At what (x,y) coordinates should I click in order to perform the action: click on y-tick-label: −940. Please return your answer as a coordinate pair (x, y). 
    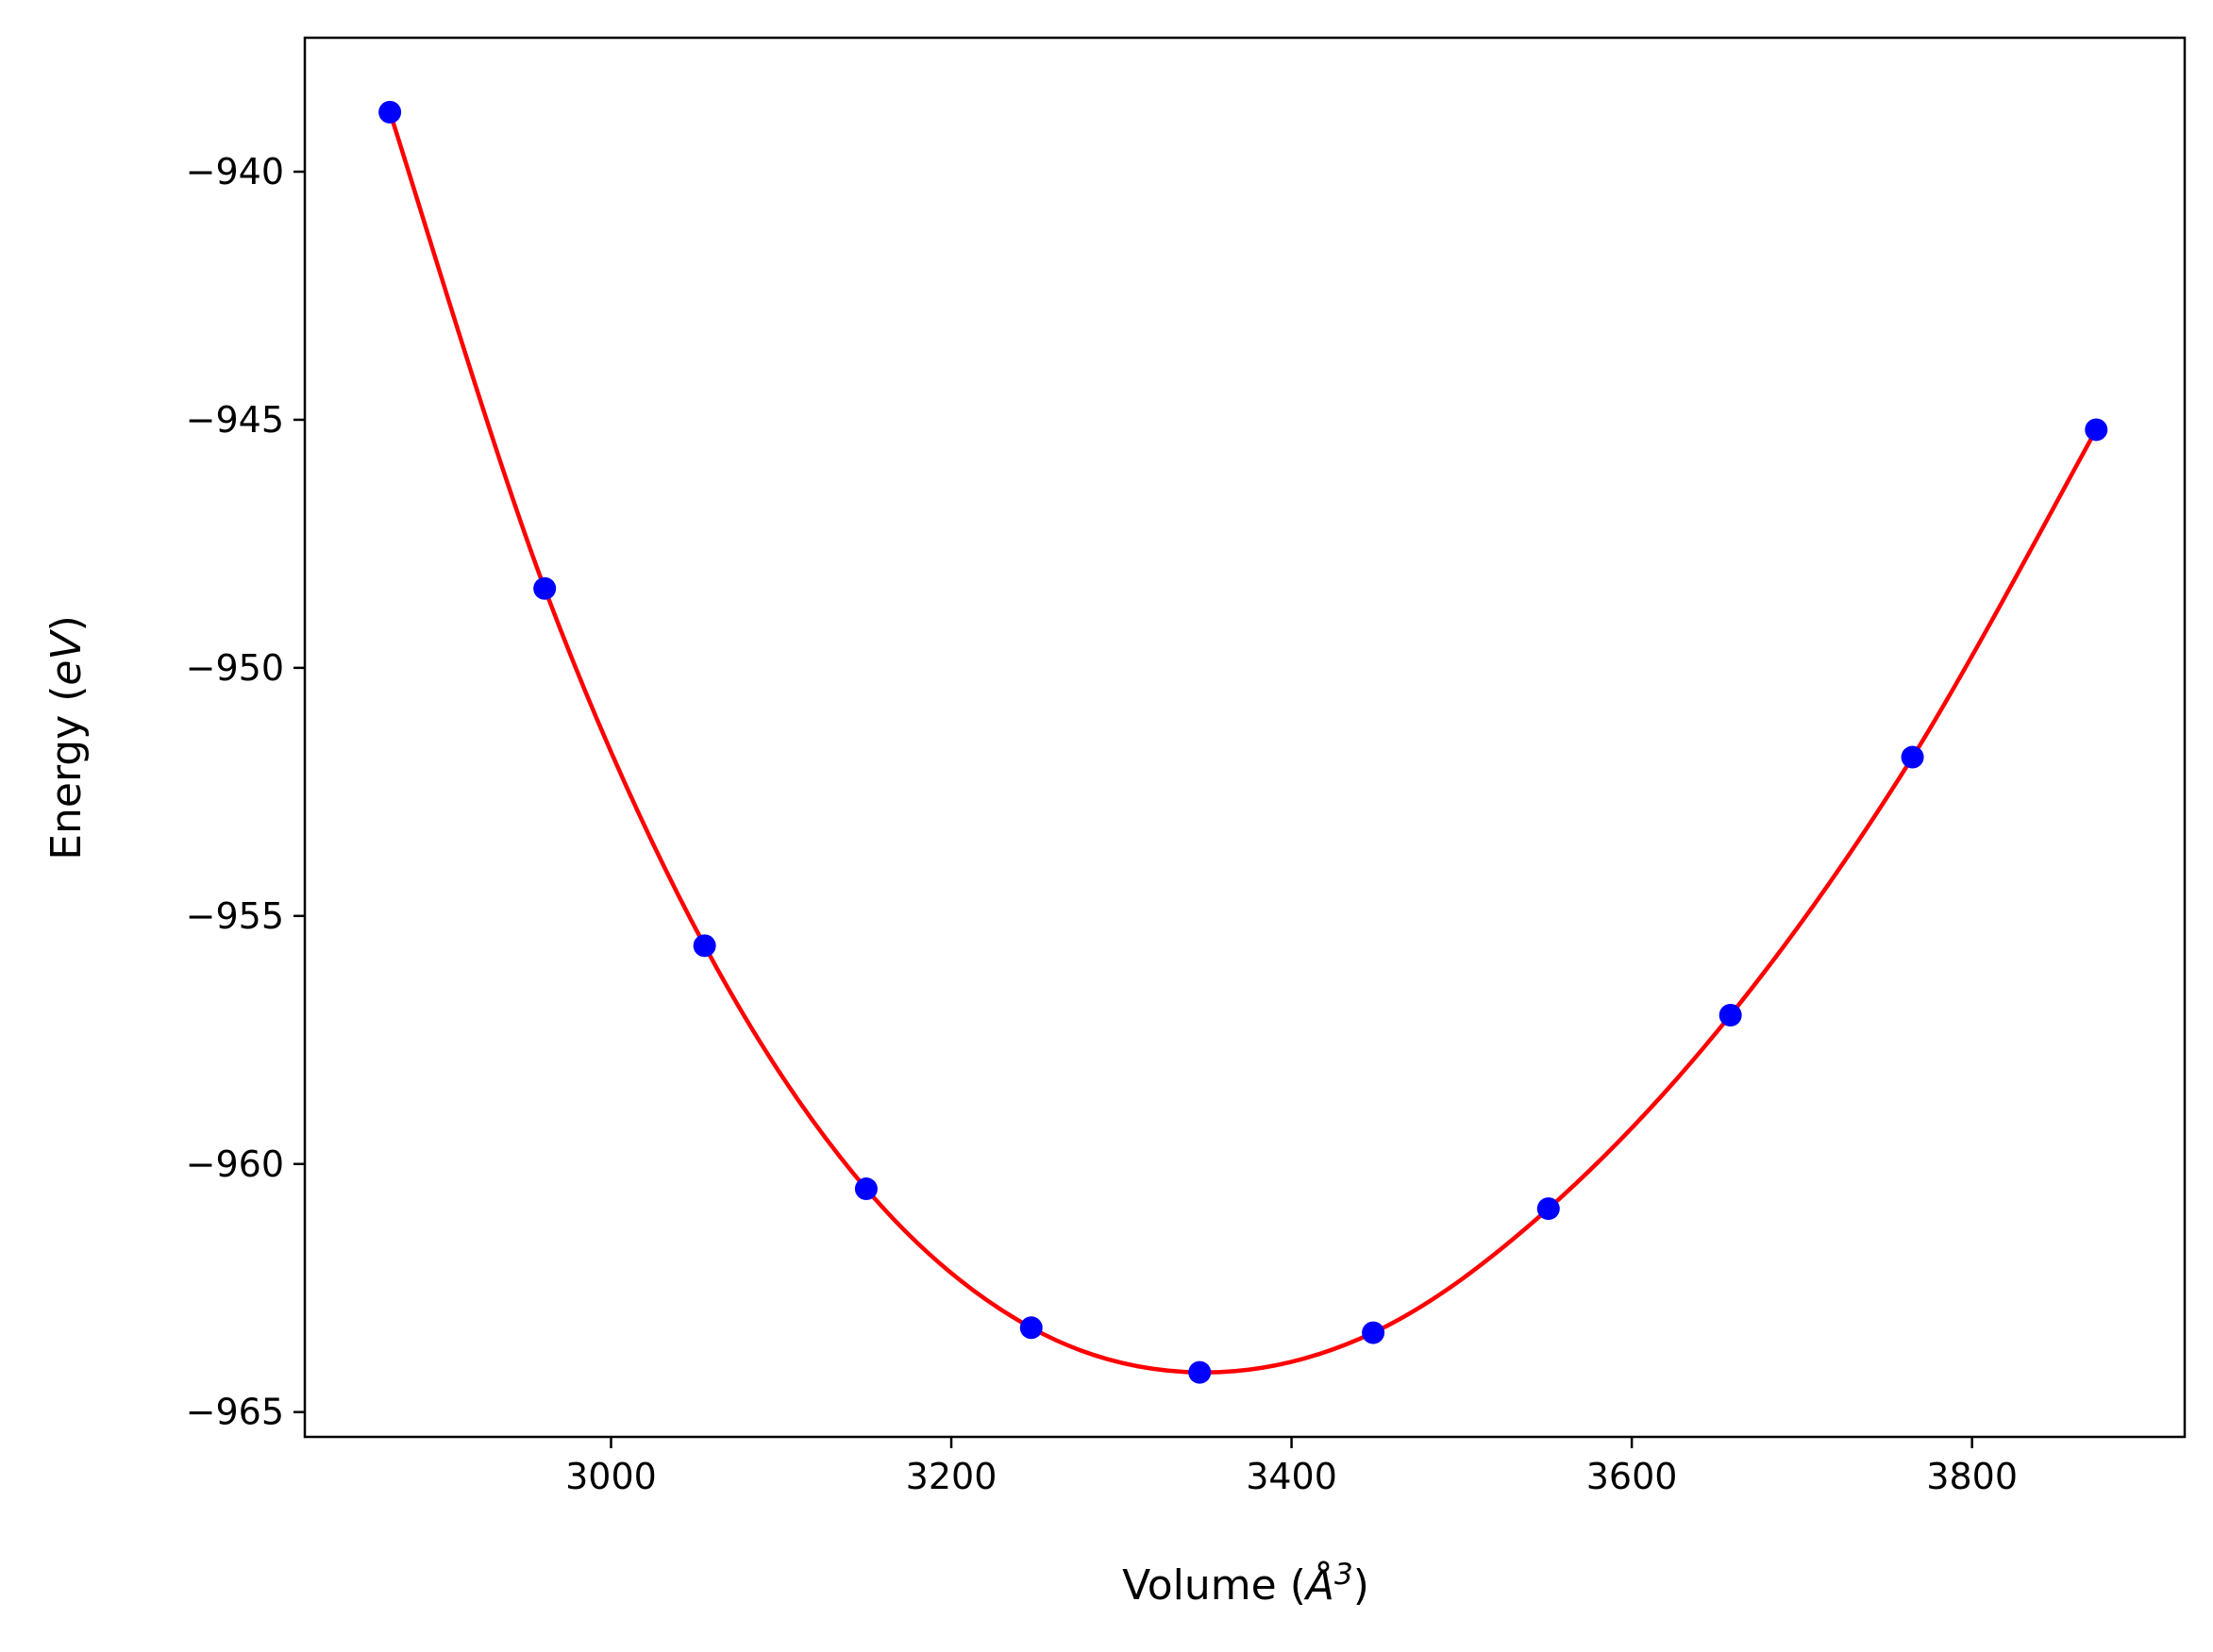
    Looking at the image, I should click on (235, 171).